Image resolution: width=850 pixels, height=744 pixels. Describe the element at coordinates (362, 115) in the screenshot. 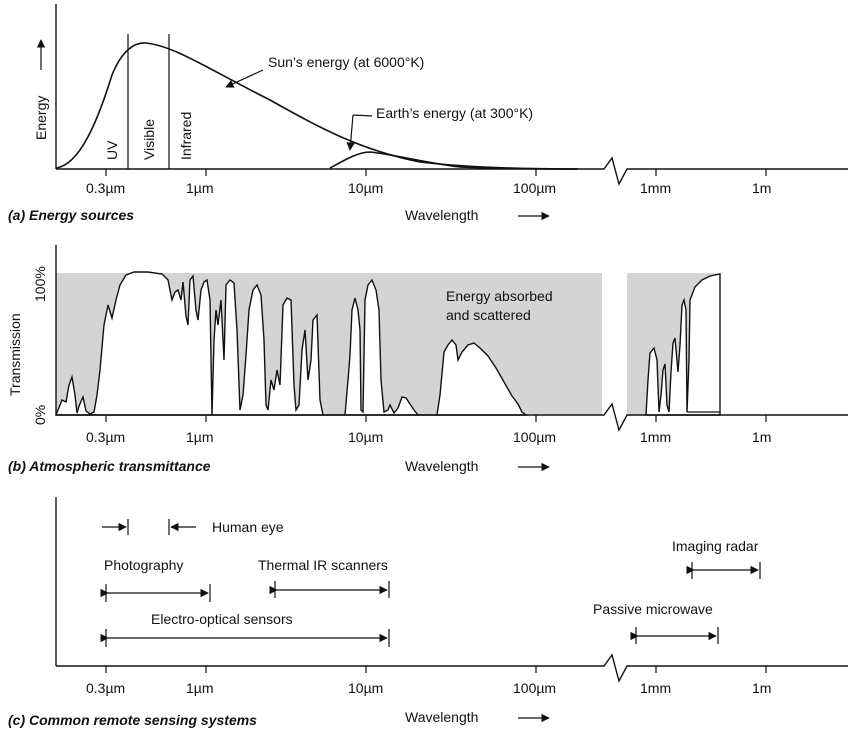

I see `earth-label-leader` at that location.